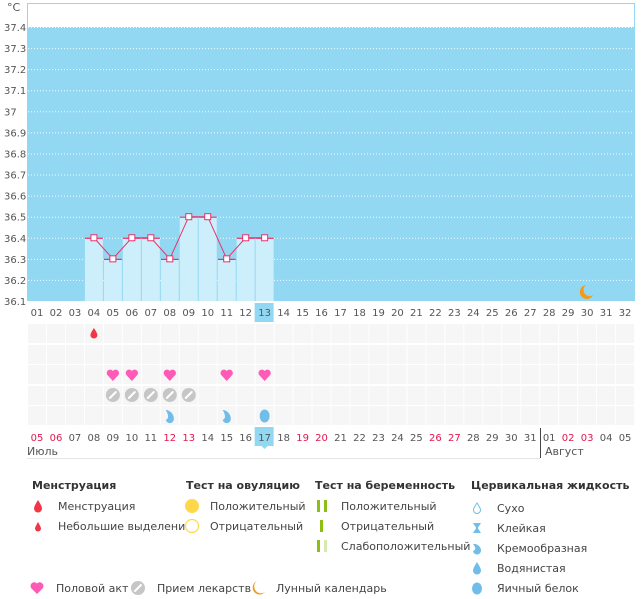 Image resolution: width=644 pixels, height=599 pixels. What do you see at coordinates (112, 526) in the screenshot?
I see `legend-item-spotting: Небольшие выделения` at bounding box center [112, 526].